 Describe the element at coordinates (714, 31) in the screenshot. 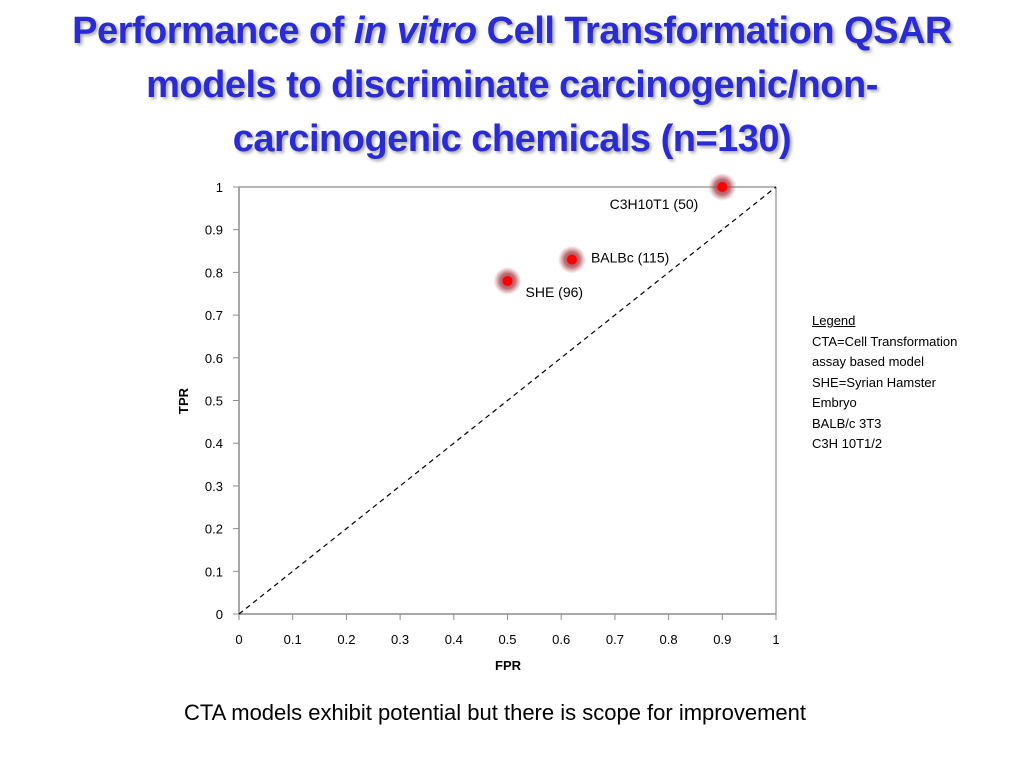

I see `title-text: Cell Transformation QSAR` at that location.